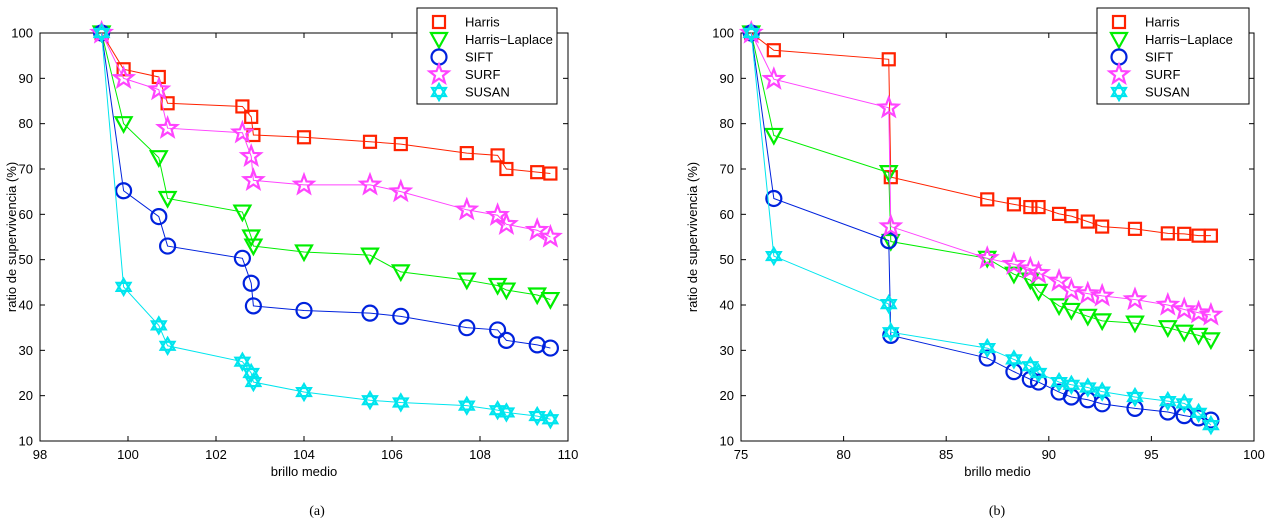 Image resolution: width=1271 pixels, height=530 pixels. I want to click on x-tick-label: 80, so click(843, 454).